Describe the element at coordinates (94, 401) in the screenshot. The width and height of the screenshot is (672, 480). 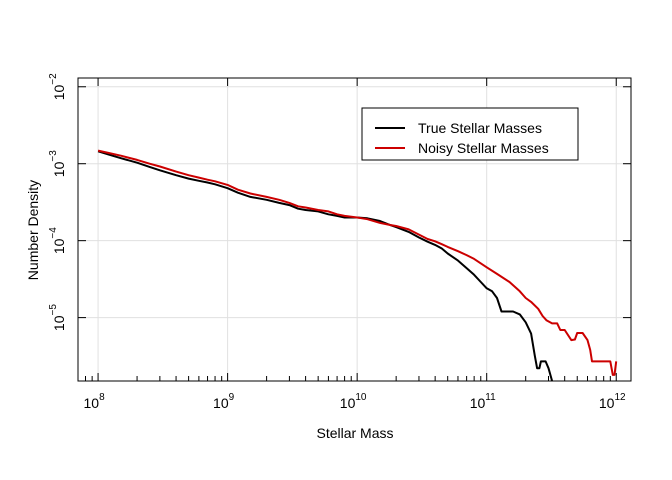
I see `x-tick-label: 10⁸` at that location.